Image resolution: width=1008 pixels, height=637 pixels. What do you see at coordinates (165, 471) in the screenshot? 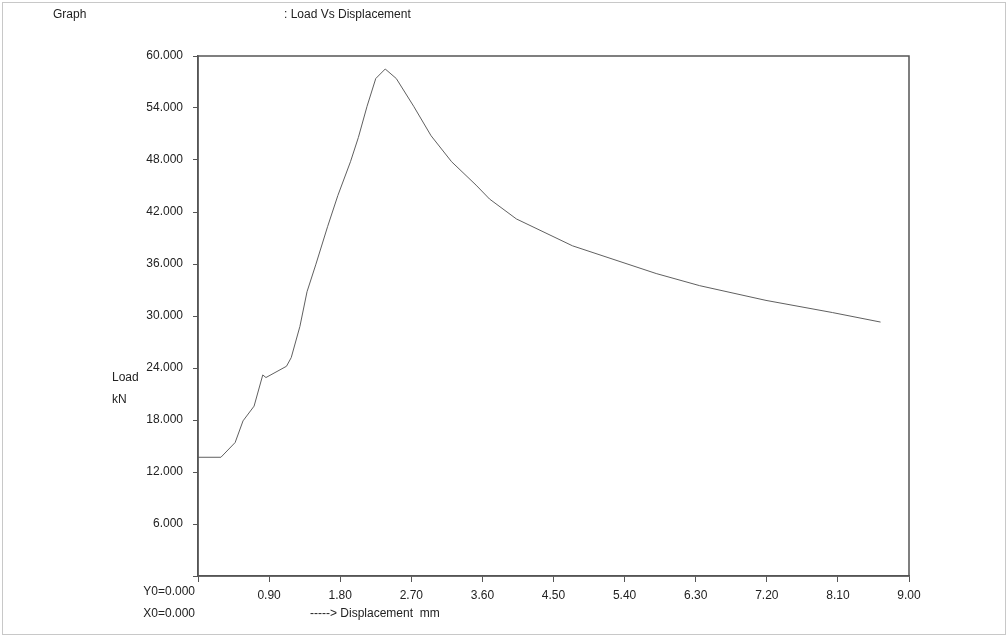
I see `y-tick-label: 12.000` at bounding box center [165, 471].